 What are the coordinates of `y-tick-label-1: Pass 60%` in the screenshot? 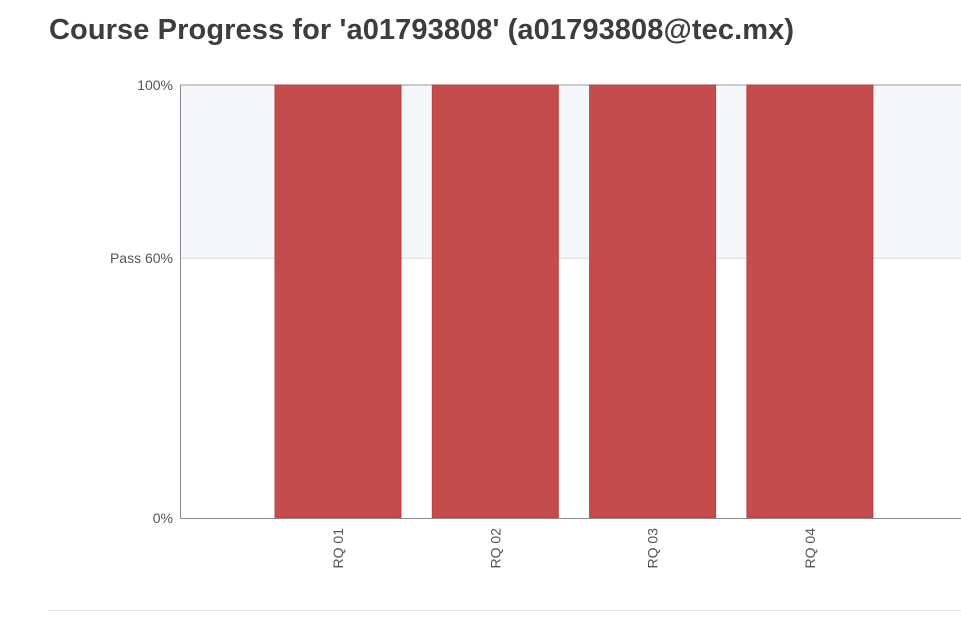 It's located at (141, 258).